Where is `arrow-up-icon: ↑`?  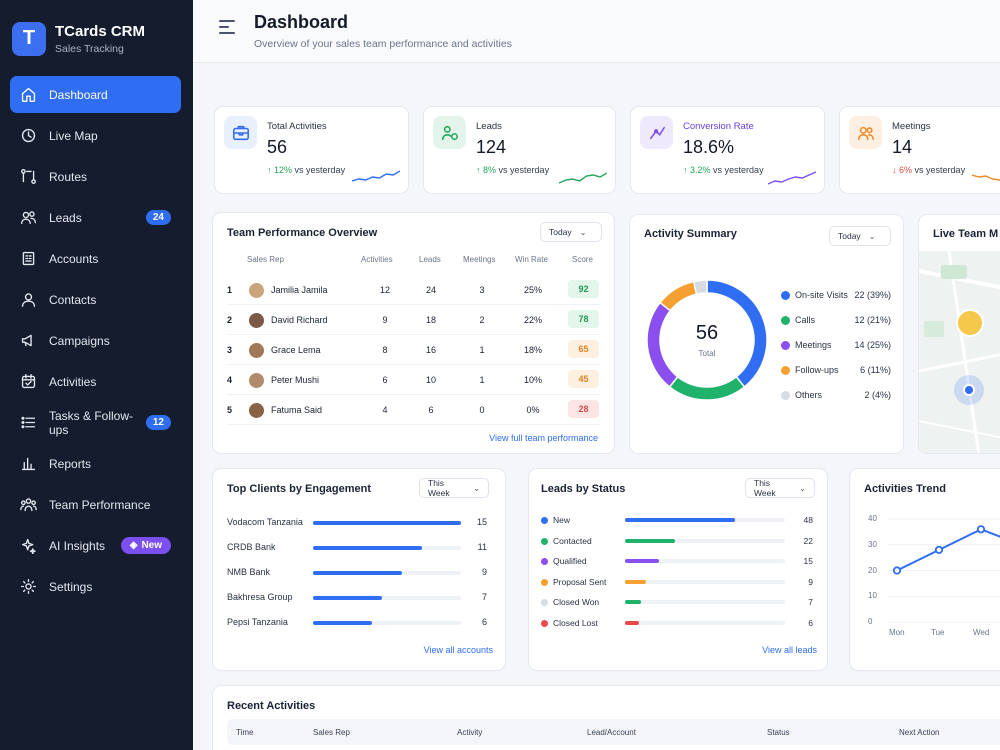 arrow-up-icon: ↑ is located at coordinates (480, 170).